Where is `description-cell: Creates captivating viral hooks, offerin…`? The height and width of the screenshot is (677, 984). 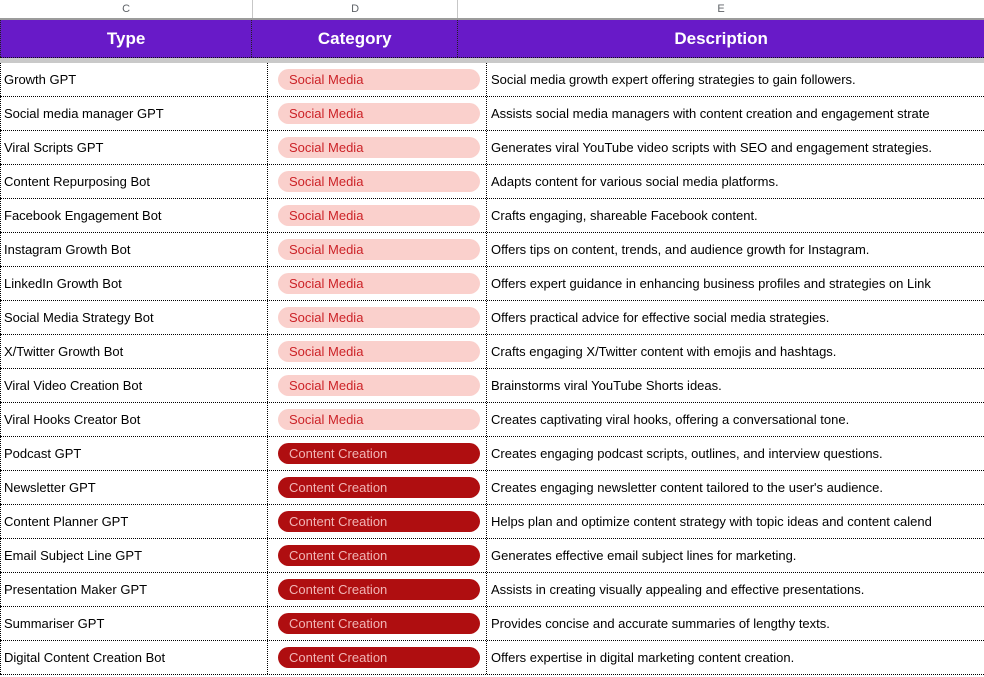
description-cell: Creates captivating viral hooks, offerin… is located at coordinates (735, 419).